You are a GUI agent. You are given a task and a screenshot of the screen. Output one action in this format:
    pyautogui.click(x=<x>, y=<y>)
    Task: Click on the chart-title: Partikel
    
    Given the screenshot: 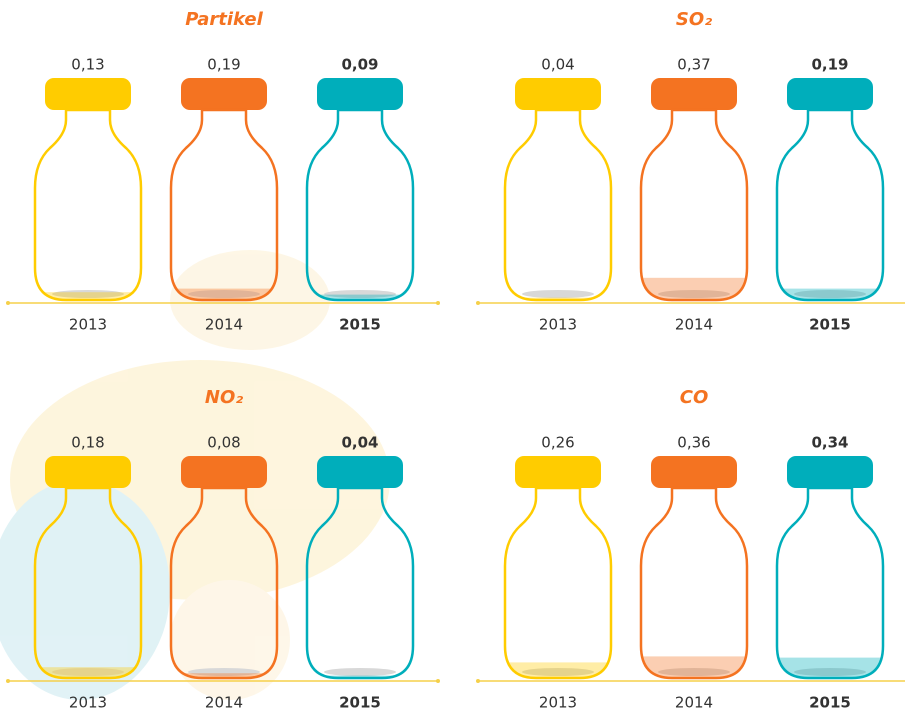 What is the action you would take?
    pyautogui.click(x=224, y=19)
    